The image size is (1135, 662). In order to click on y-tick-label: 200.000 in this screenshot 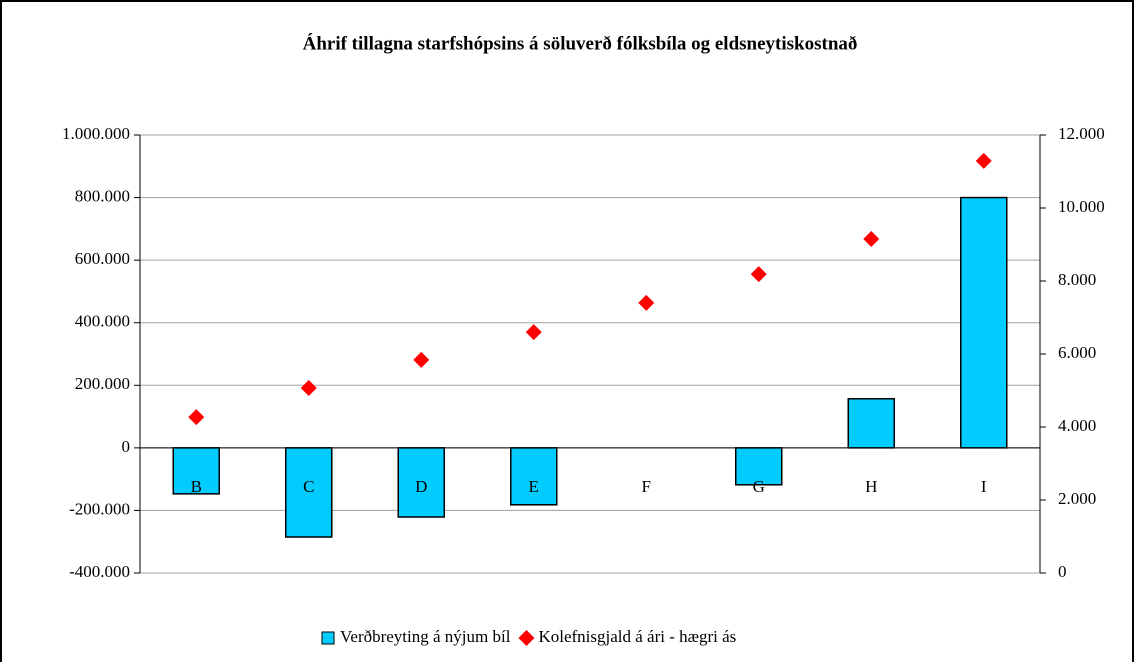, I will do `click(102, 383)`.